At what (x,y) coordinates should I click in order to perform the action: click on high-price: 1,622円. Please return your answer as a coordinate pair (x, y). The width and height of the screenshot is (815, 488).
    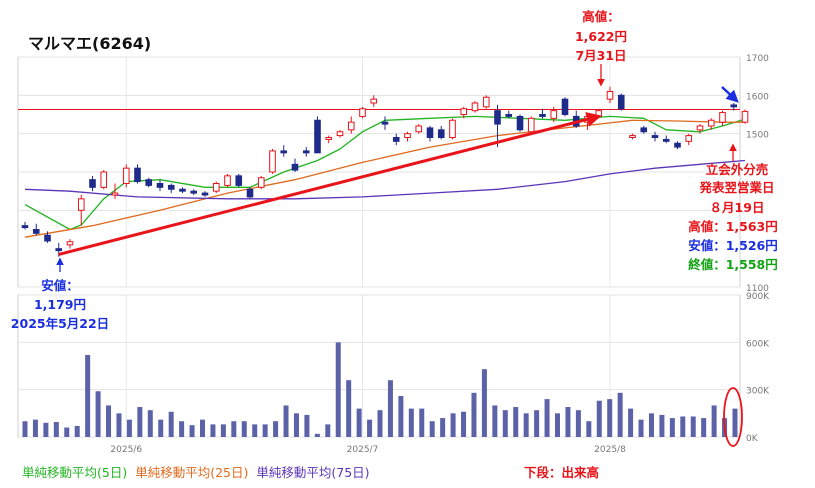
    Looking at the image, I should click on (601, 36).